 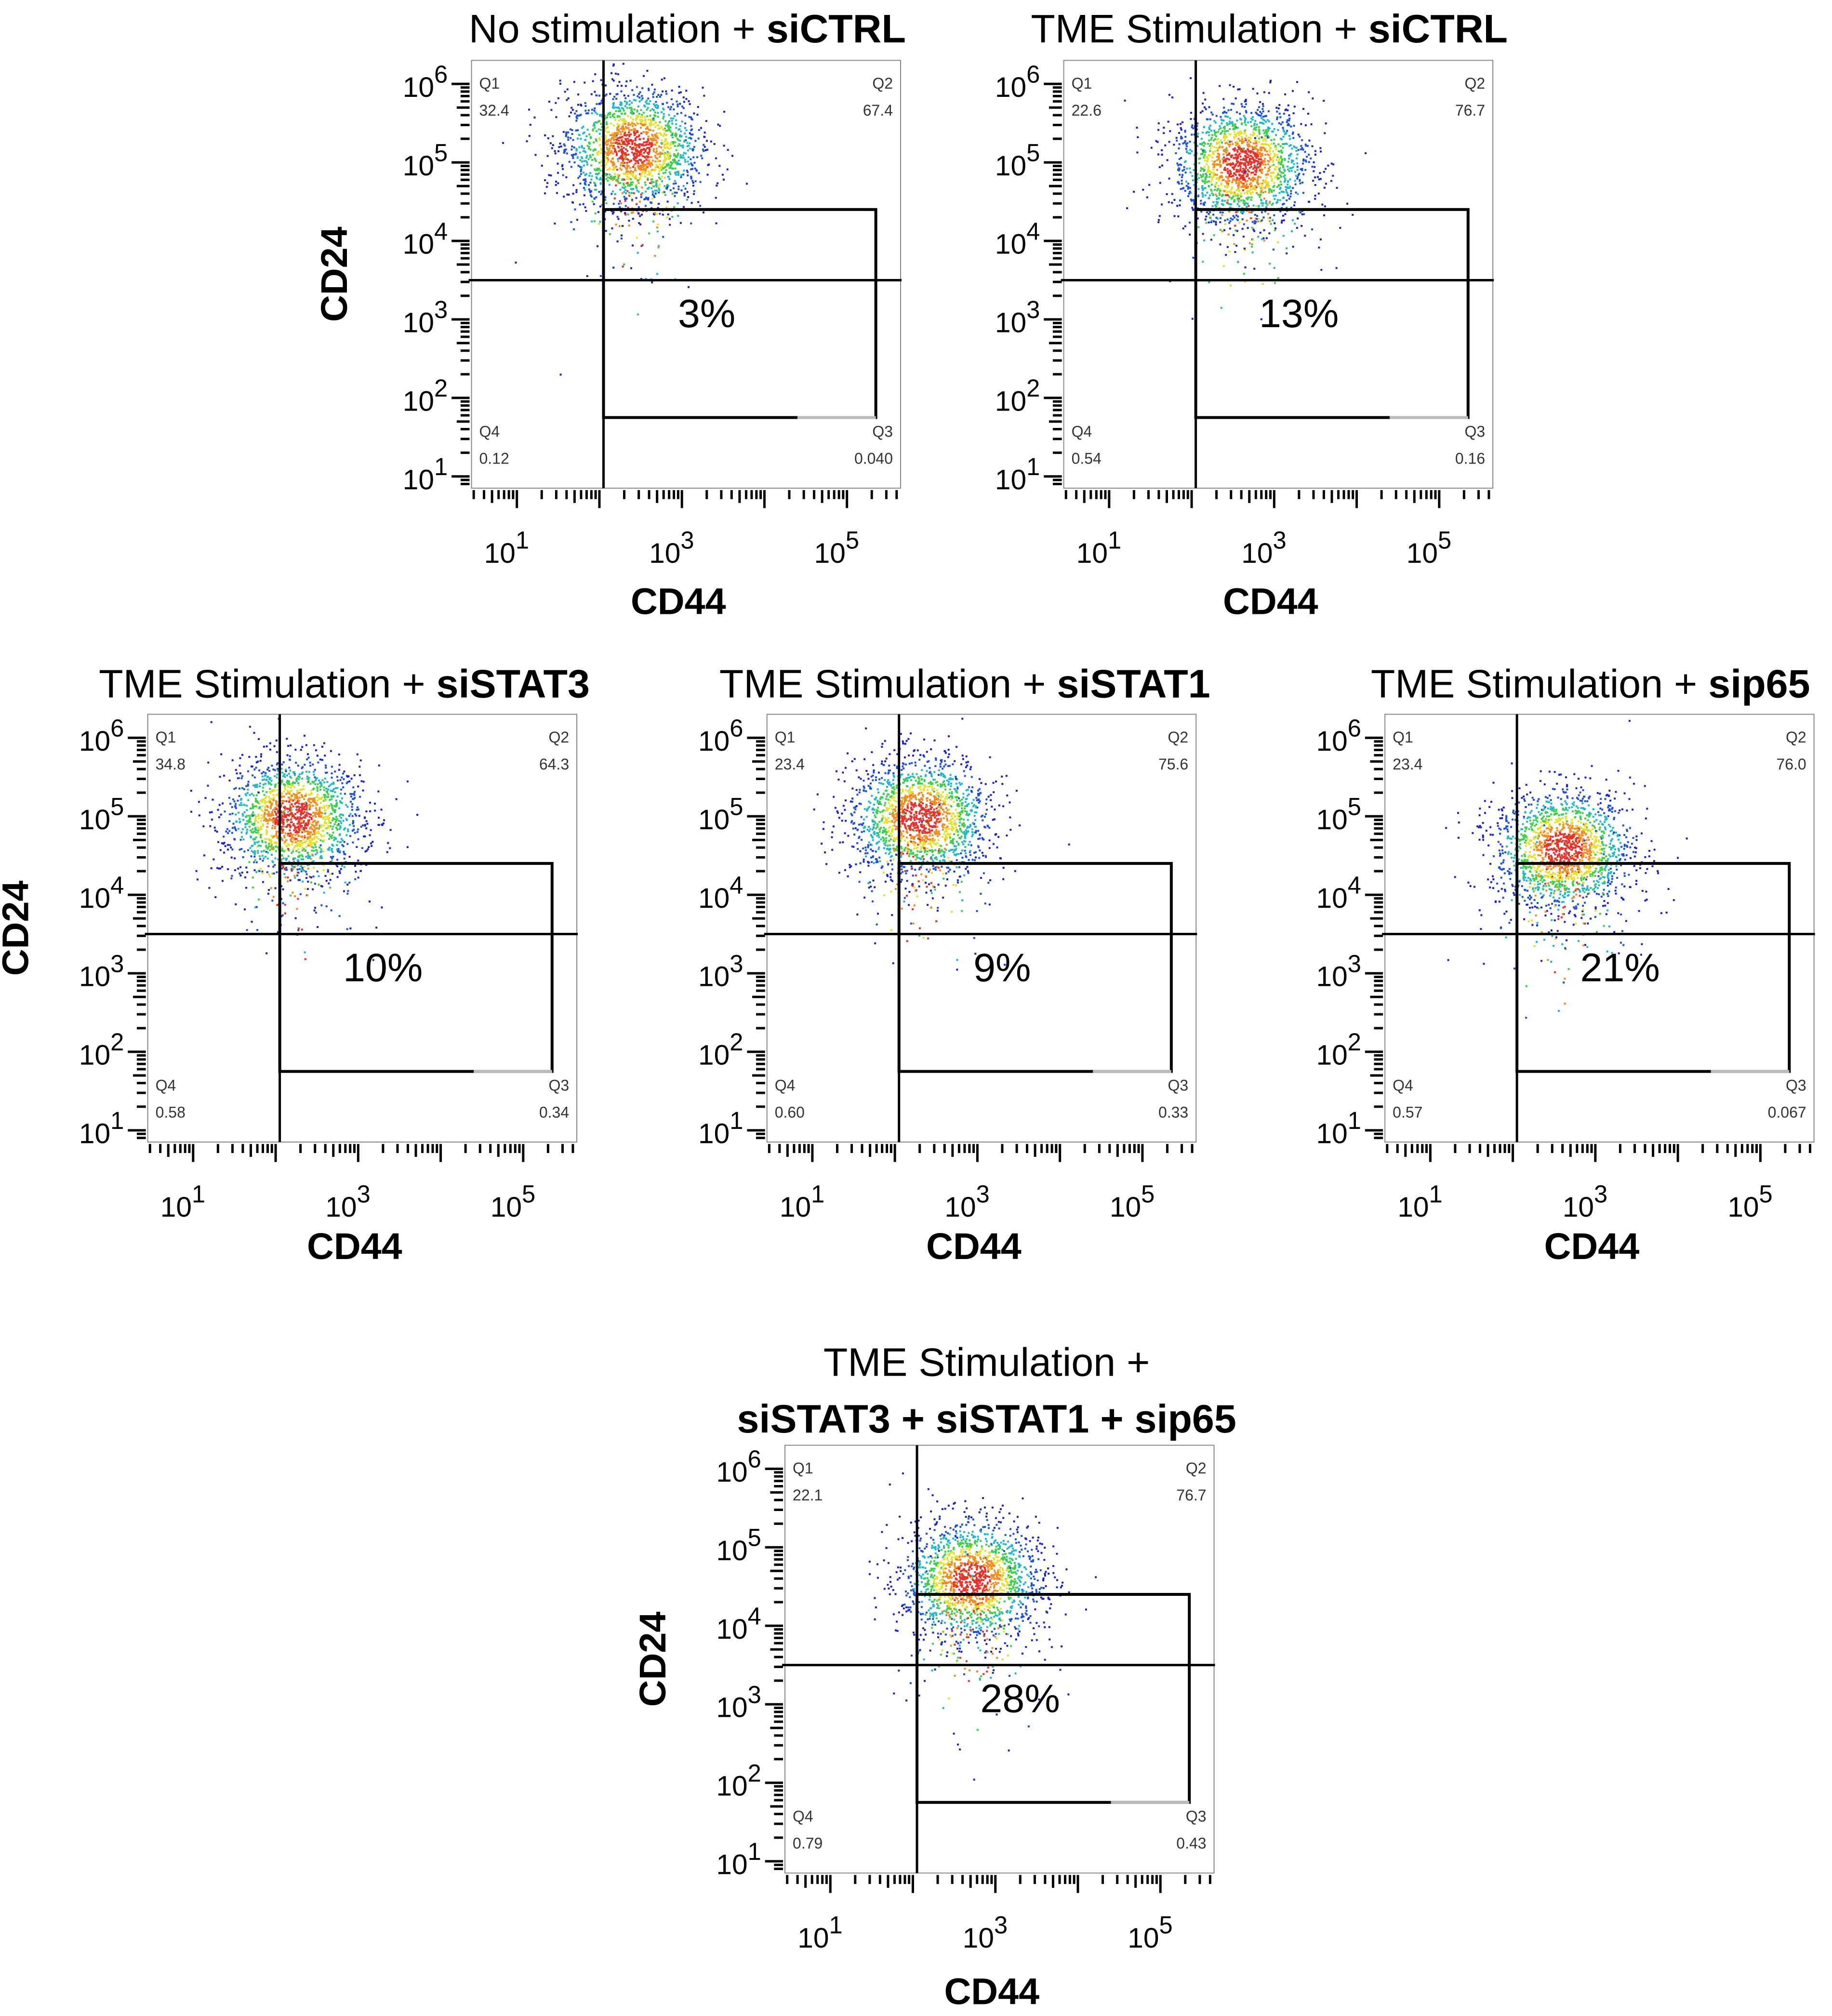 What do you see at coordinates (664, 553) in the screenshot?
I see `x-tick-base: 10` at bounding box center [664, 553].